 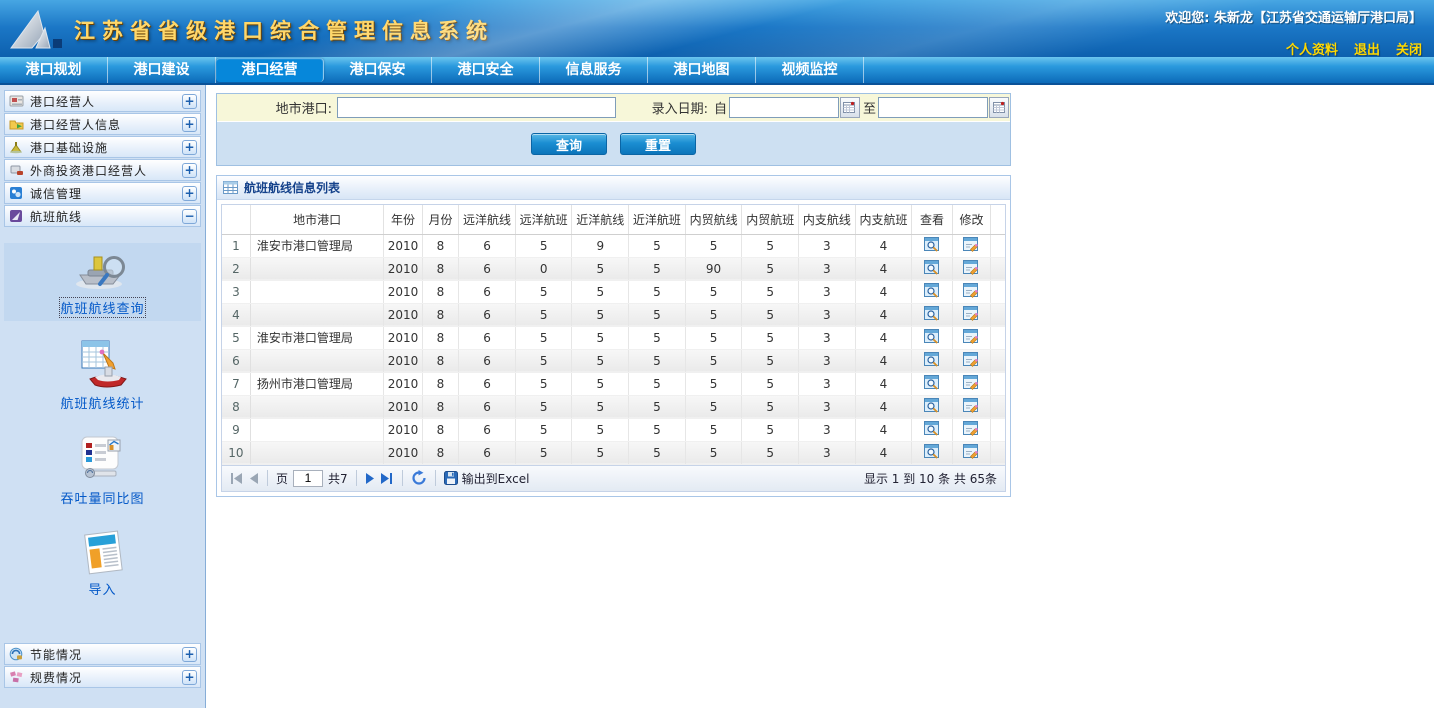 What do you see at coordinates (282, 478) in the screenshot?
I see `page-label: 页` at bounding box center [282, 478].